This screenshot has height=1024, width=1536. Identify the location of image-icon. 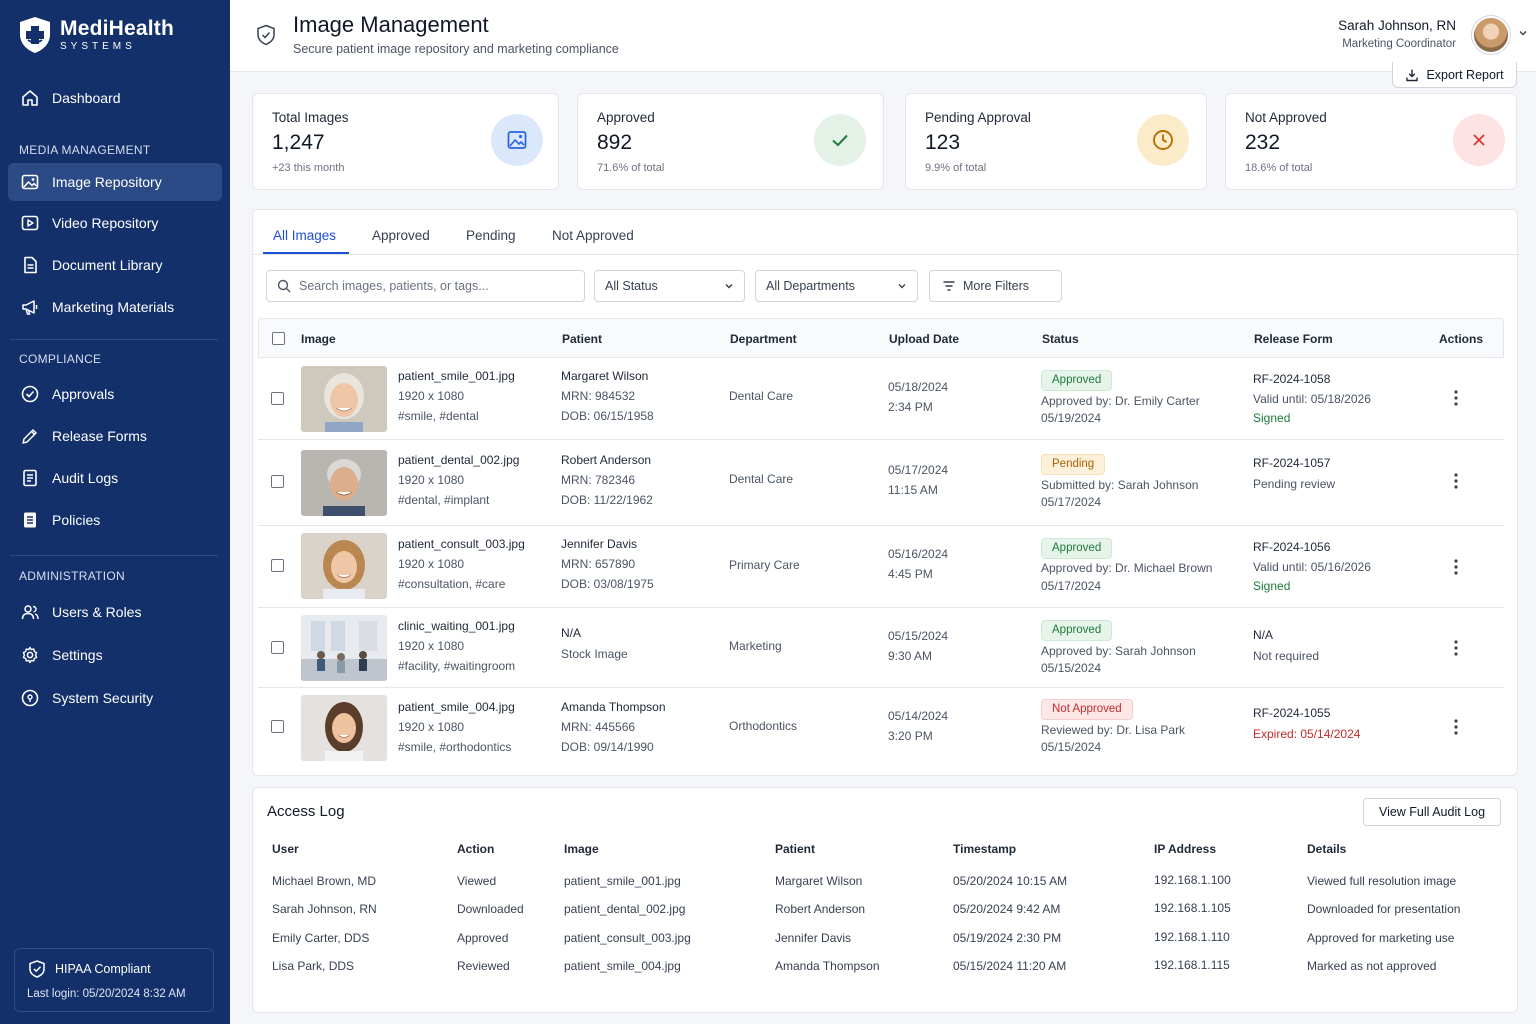
(30, 182).